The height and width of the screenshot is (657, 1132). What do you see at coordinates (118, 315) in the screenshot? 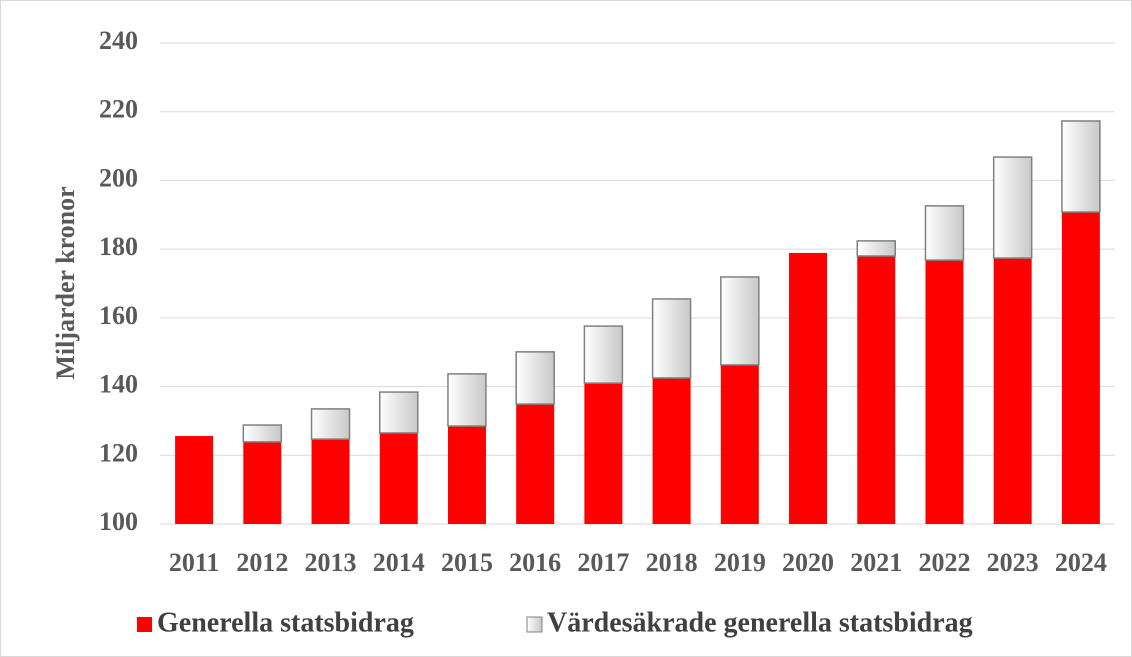
I see `y-tick-label: 160` at bounding box center [118, 315].